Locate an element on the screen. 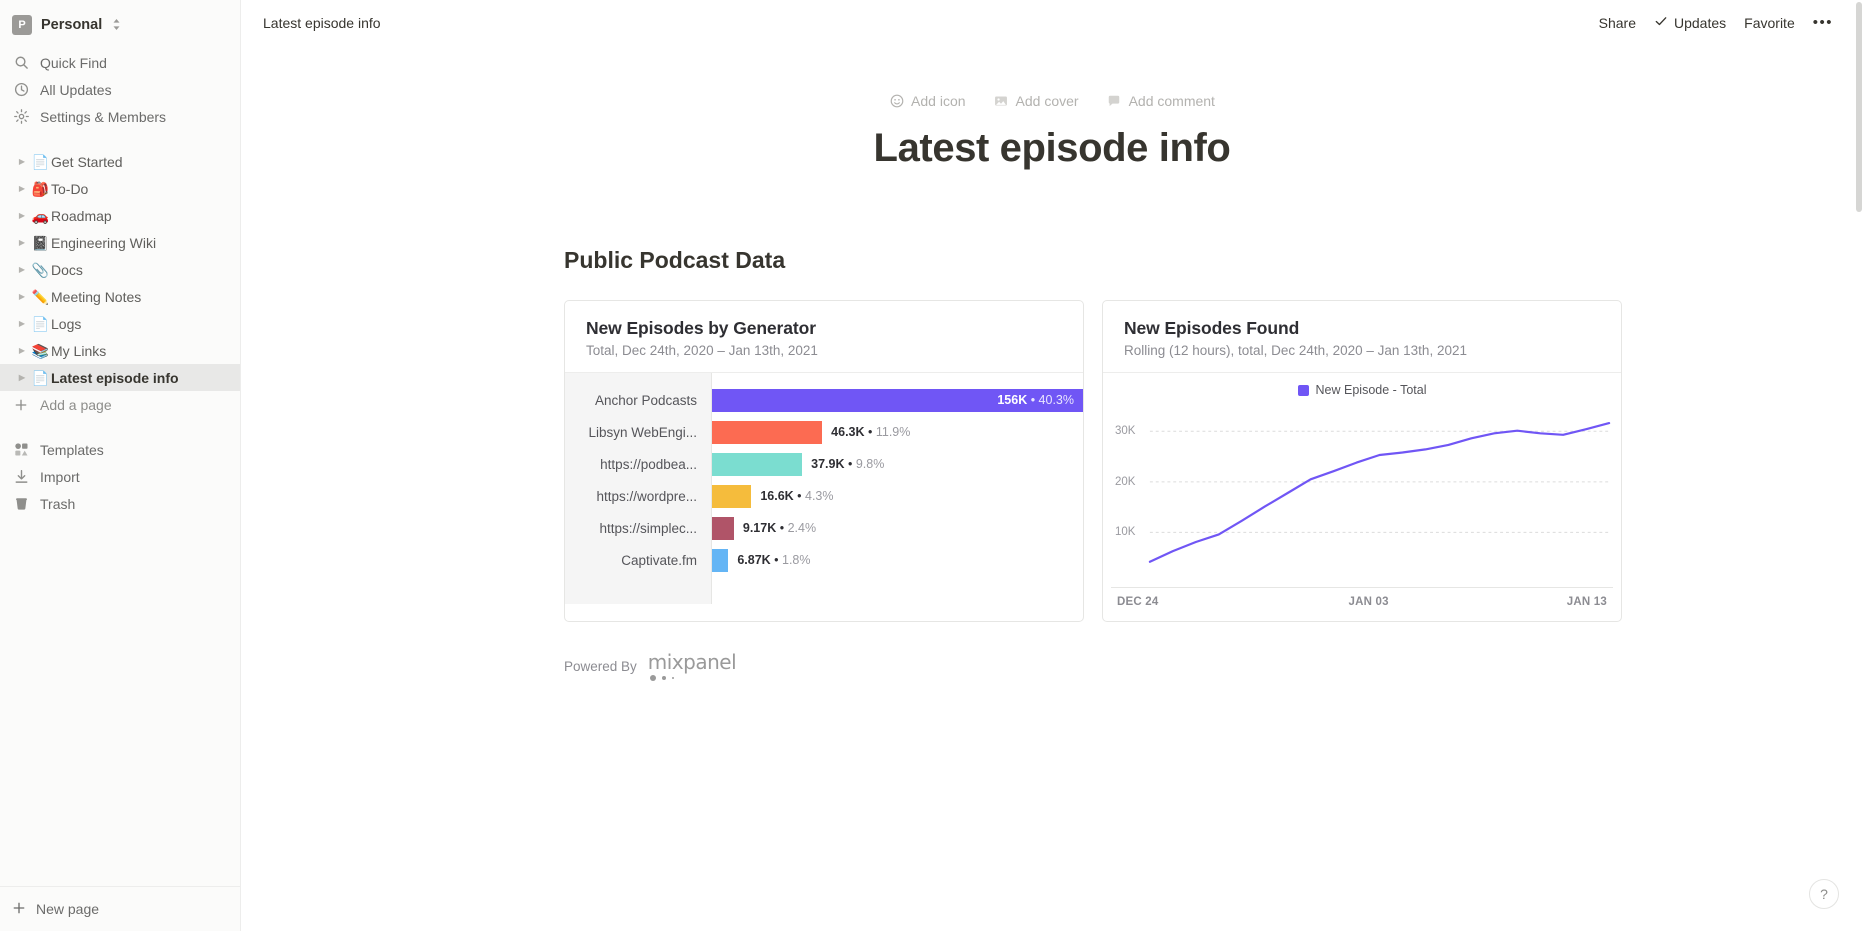 The width and height of the screenshot is (1863, 931). page-emoji-icon: 📚 is located at coordinates (40, 350).